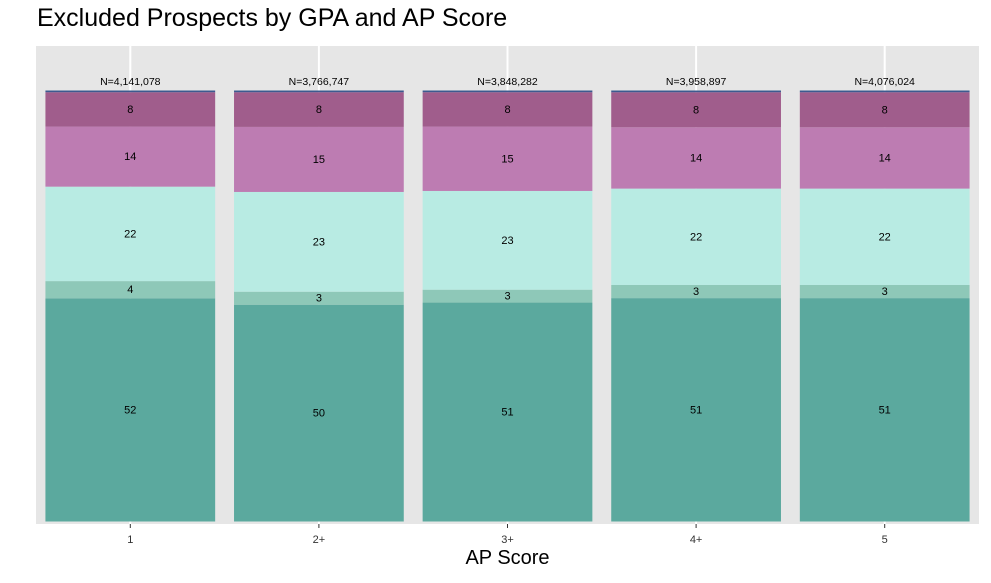 The width and height of the screenshot is (991, 583). I want to click on data-label-0-3: 14, so click(130, 157).